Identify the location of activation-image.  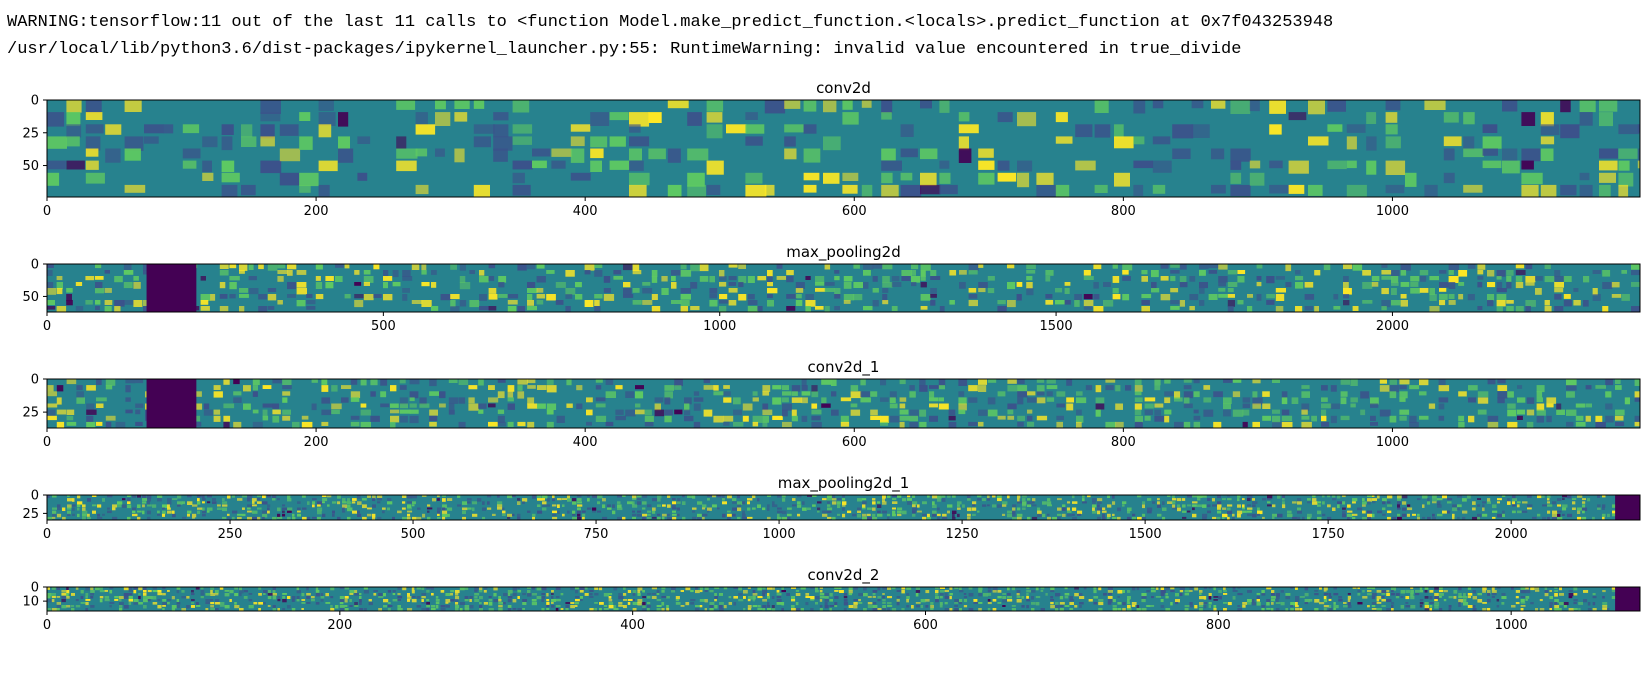
(843, 288).